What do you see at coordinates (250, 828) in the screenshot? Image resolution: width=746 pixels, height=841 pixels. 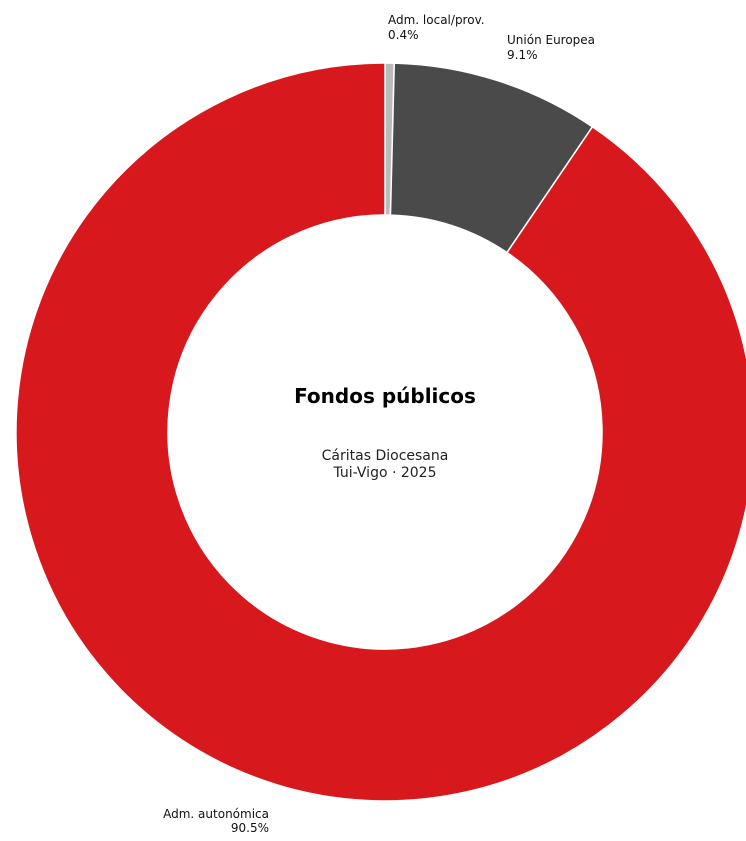 I see `slice-label-value: 90.5%` at bounding box center [250, 828].